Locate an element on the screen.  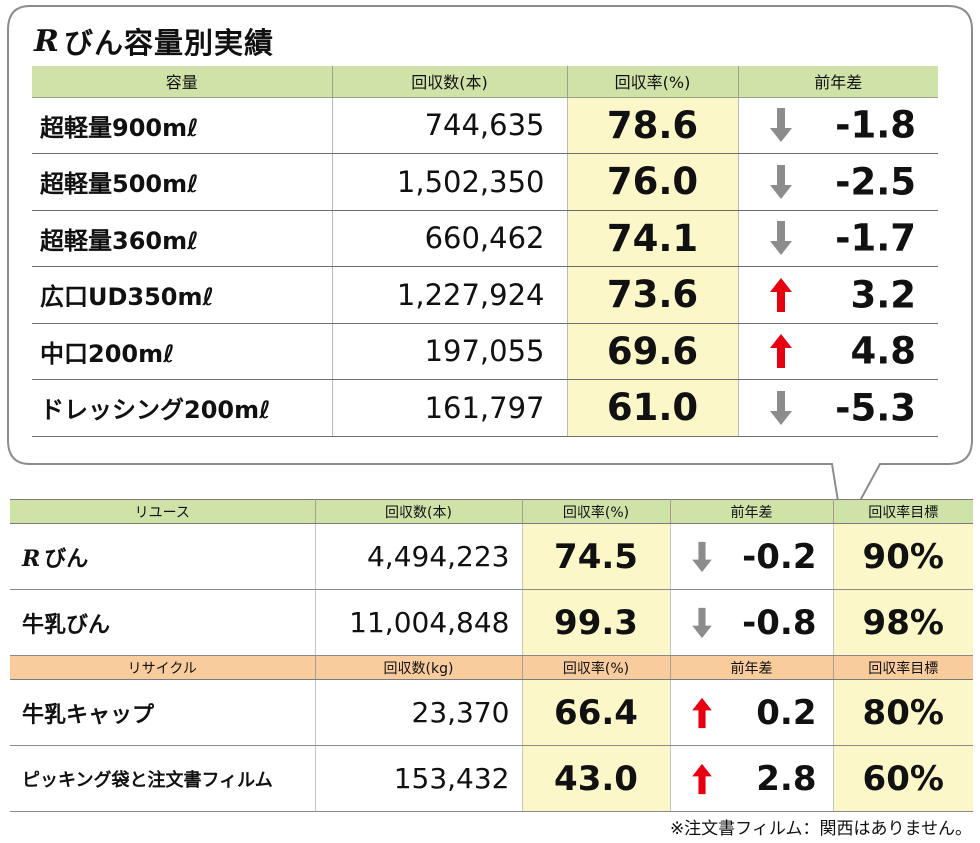
page-title-text: びん容量別実績 is located at coordinates (168, 43).